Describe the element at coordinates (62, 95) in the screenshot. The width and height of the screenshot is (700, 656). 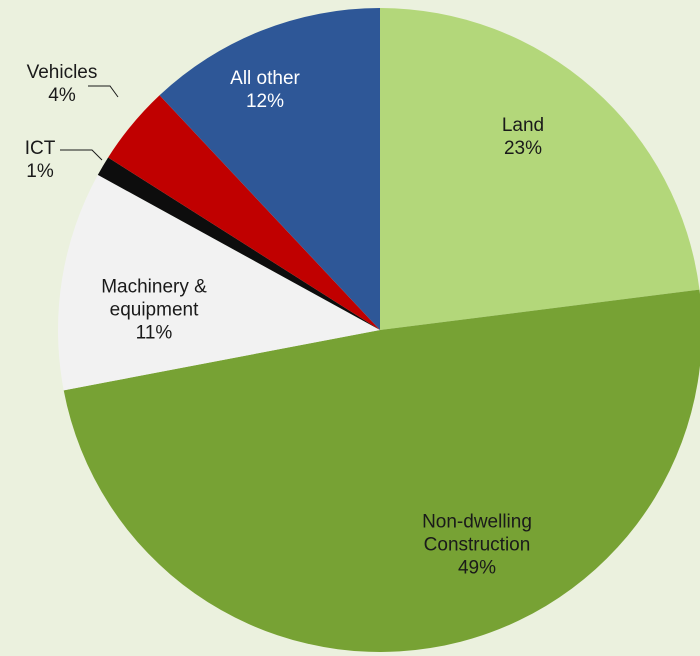
I see `value-label: 4%` at that location.